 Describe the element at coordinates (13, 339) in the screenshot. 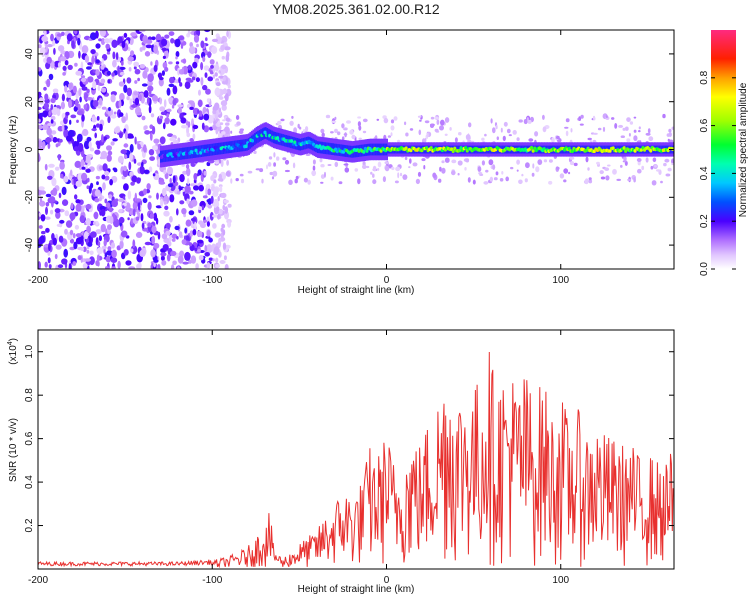

I see `snr-scale-close: )` at that location.